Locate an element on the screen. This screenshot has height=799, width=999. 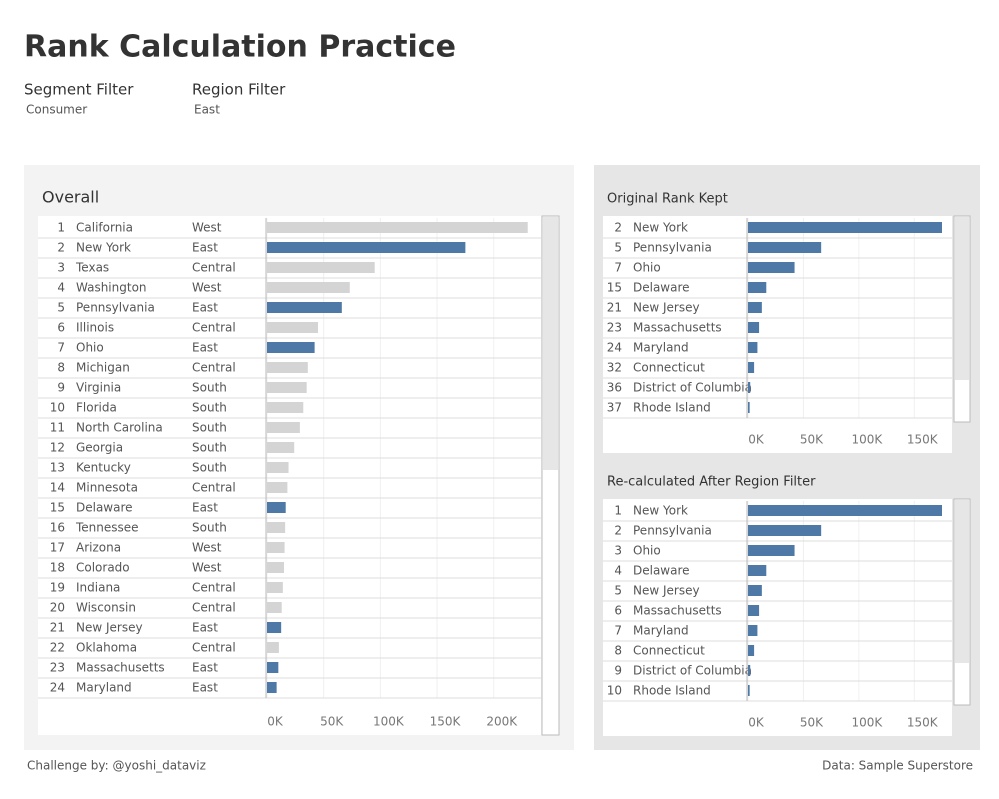
category-label: Indiana is located at coordinates (98, 588).